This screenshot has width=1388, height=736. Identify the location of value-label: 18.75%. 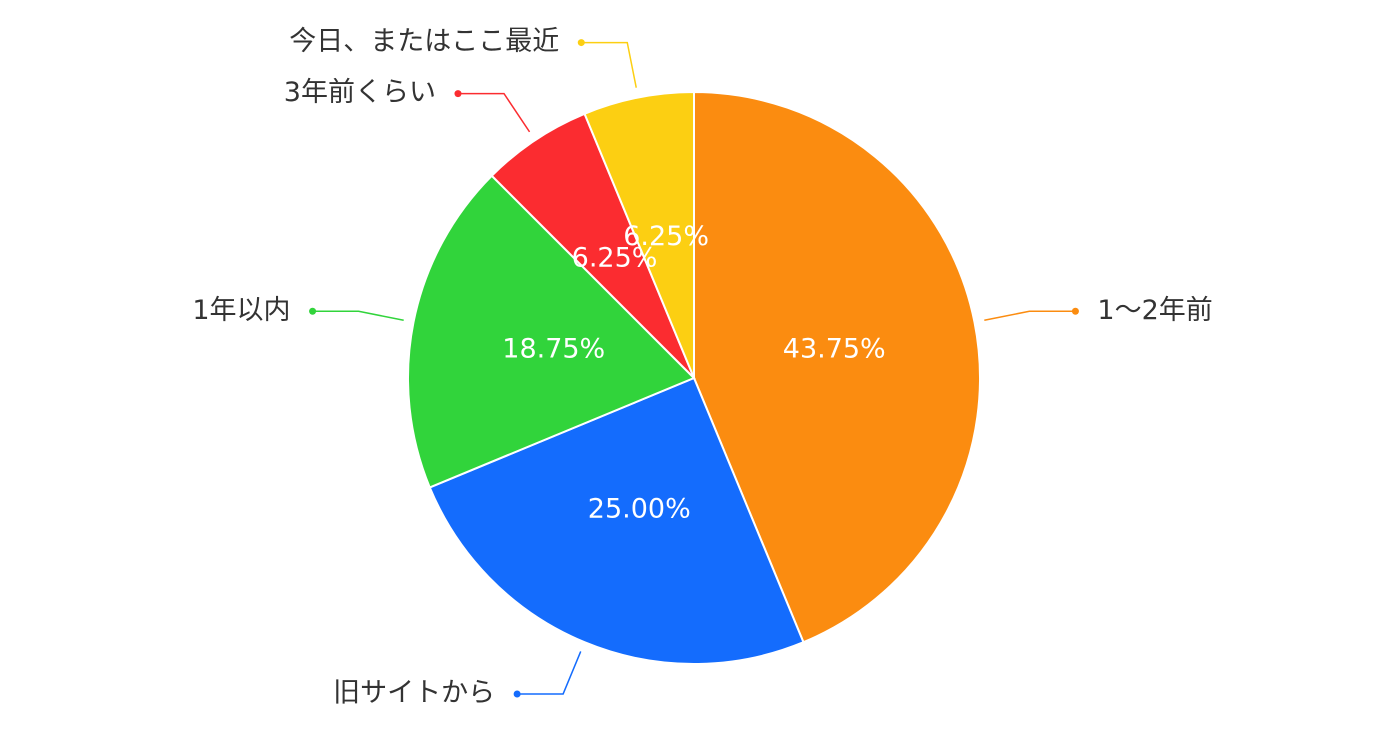
(553, 349).